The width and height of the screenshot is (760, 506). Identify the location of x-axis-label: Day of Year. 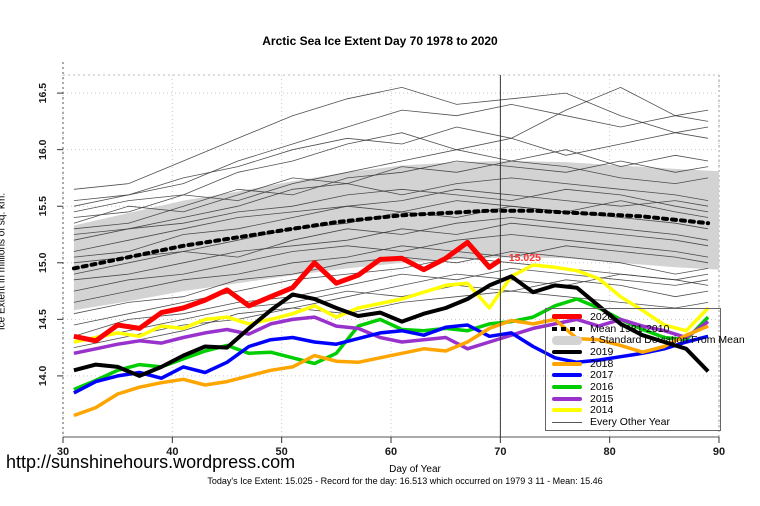
(415, 469).